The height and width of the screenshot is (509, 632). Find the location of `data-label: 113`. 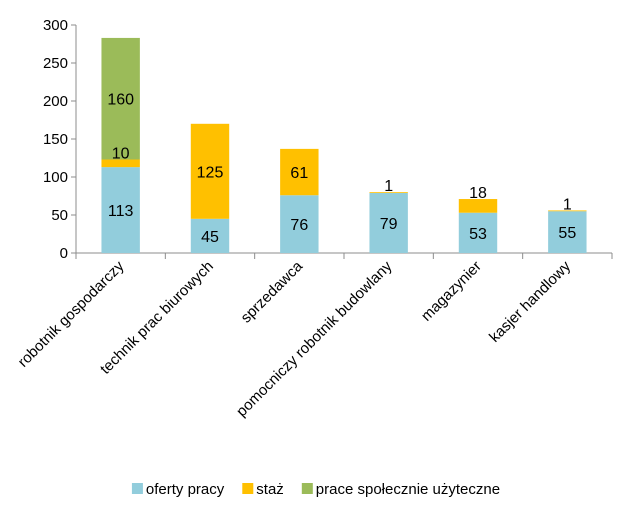

data-label: 113 is located at coordinates (121, 211).